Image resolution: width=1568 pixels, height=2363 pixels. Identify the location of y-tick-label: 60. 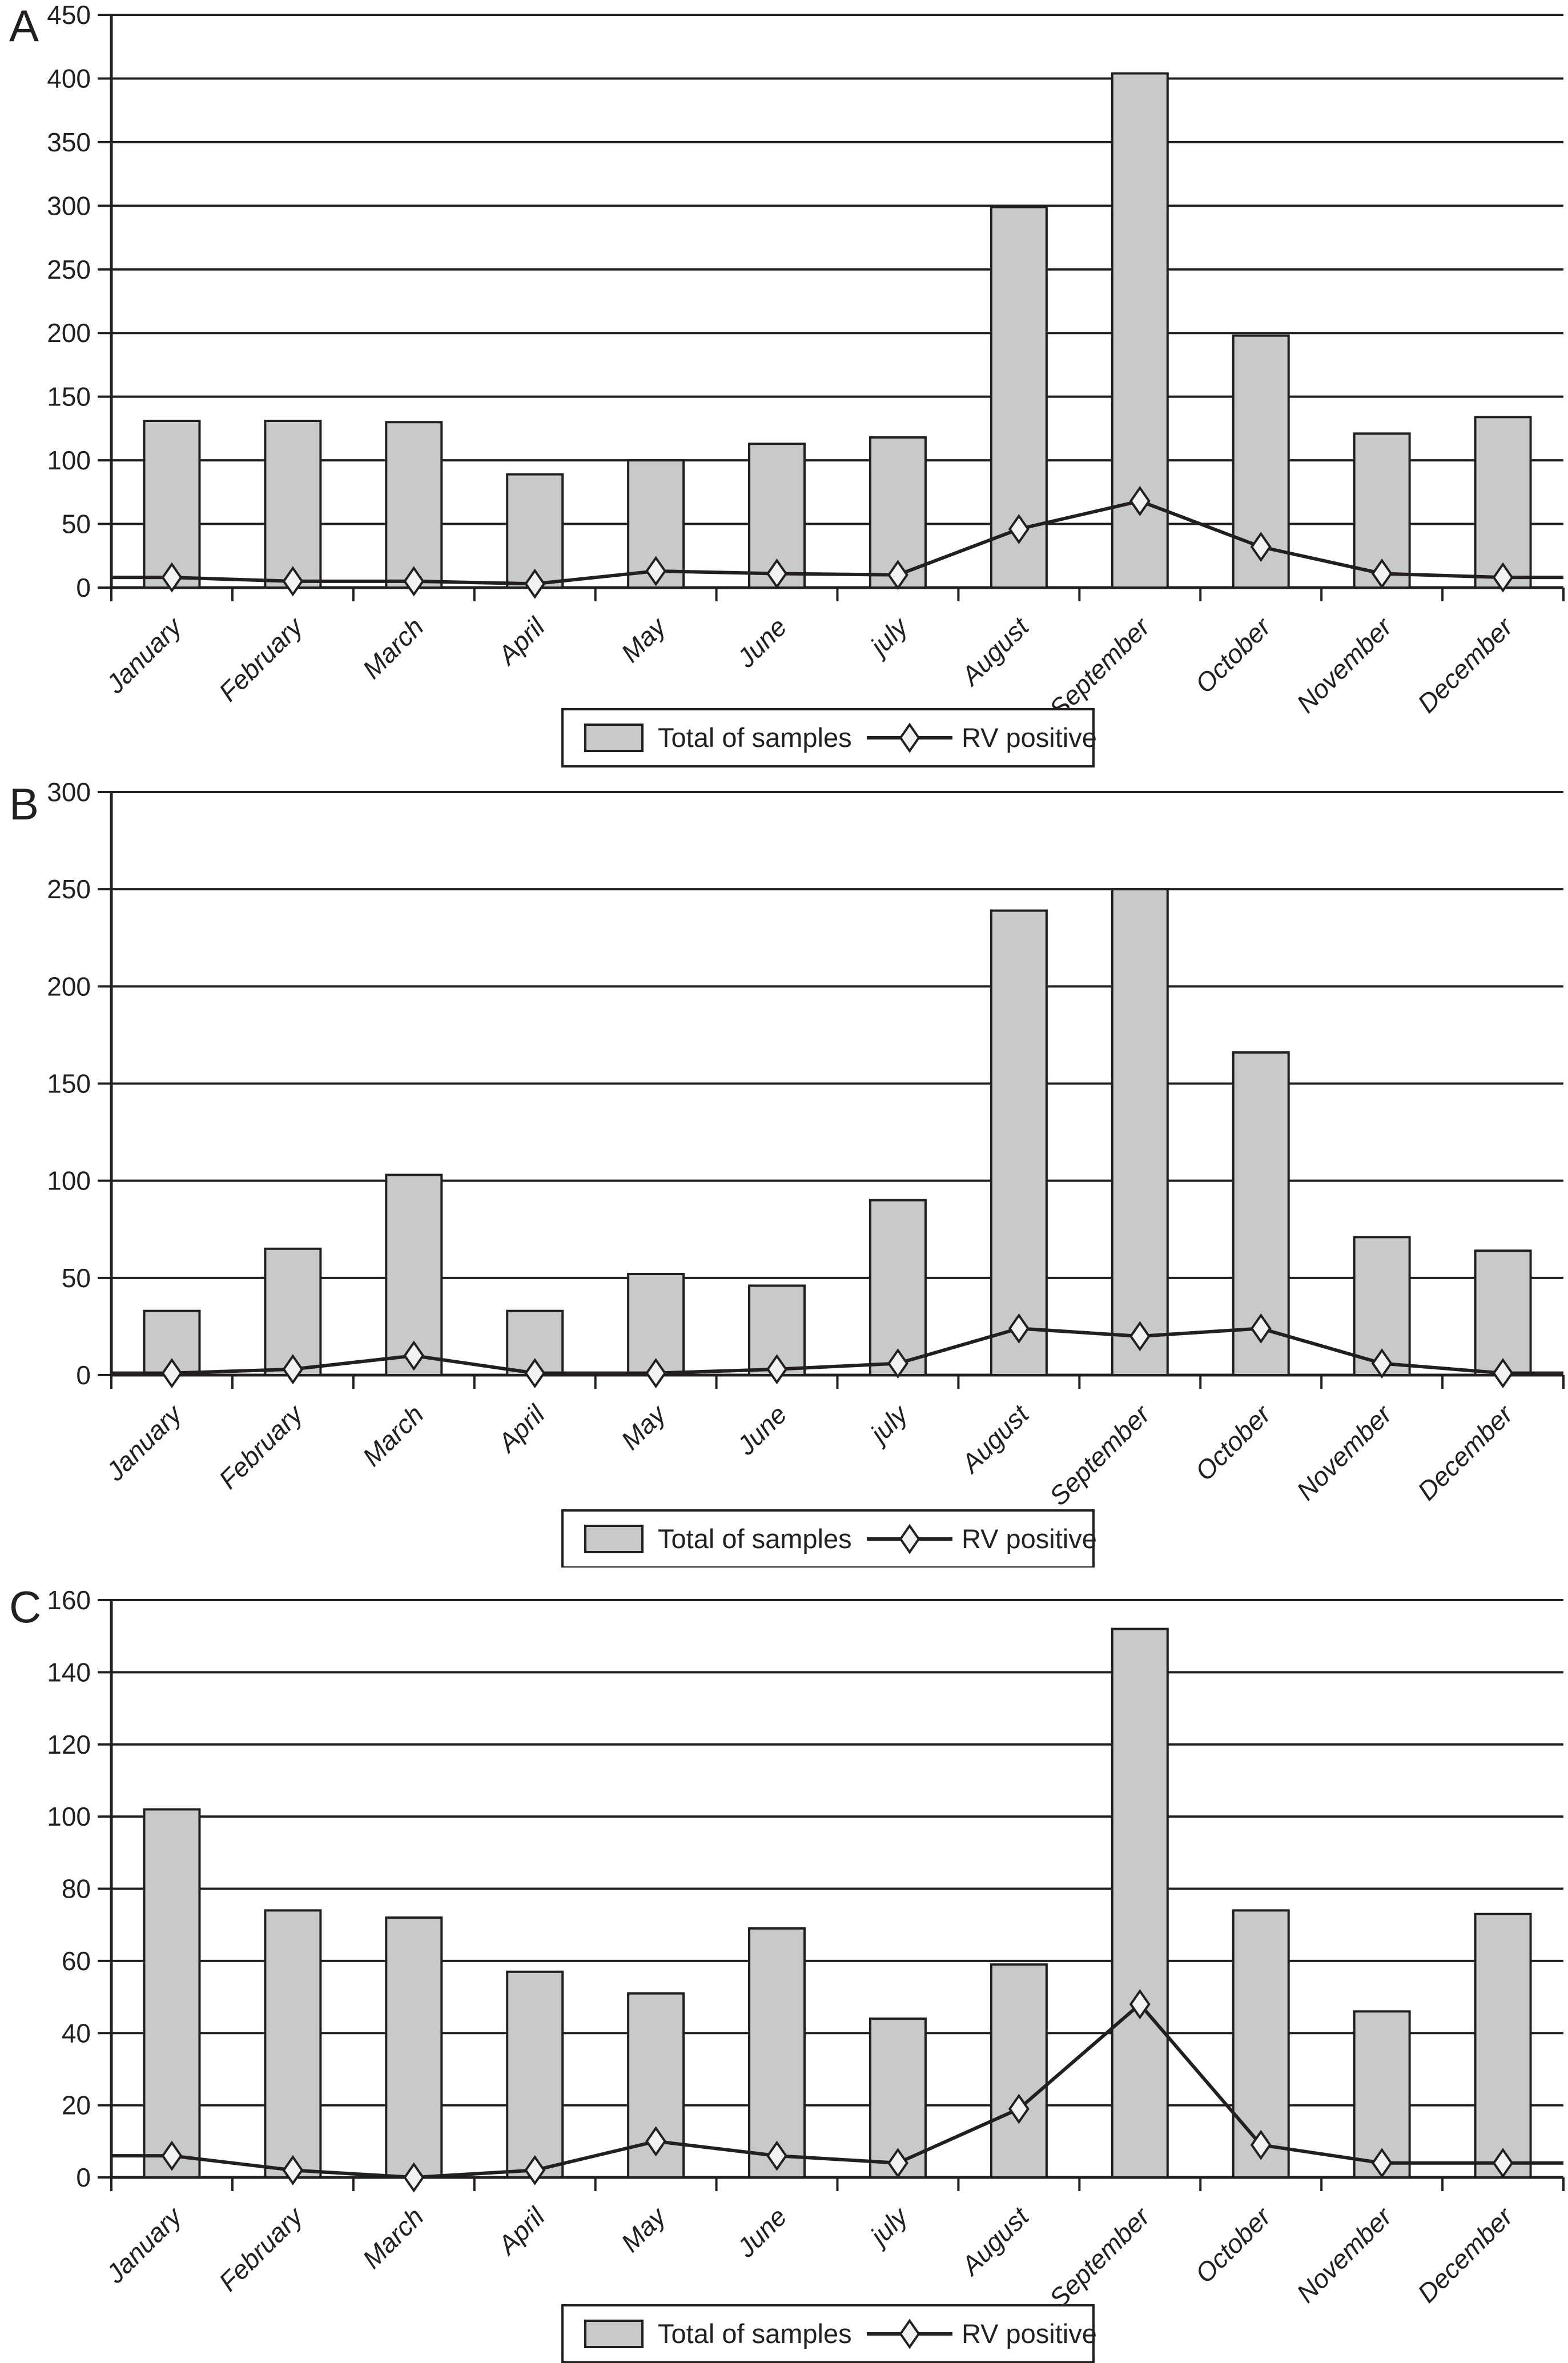
(76, 1961).